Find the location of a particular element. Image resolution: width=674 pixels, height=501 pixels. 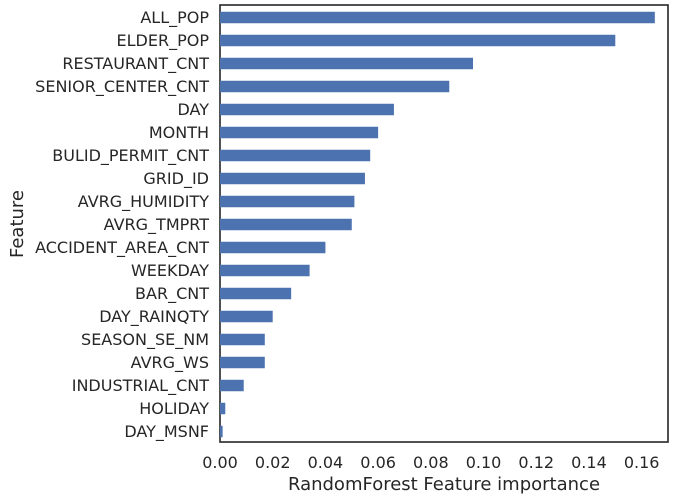

category-label: WEEKDAY is located at coordinates (170, 270).